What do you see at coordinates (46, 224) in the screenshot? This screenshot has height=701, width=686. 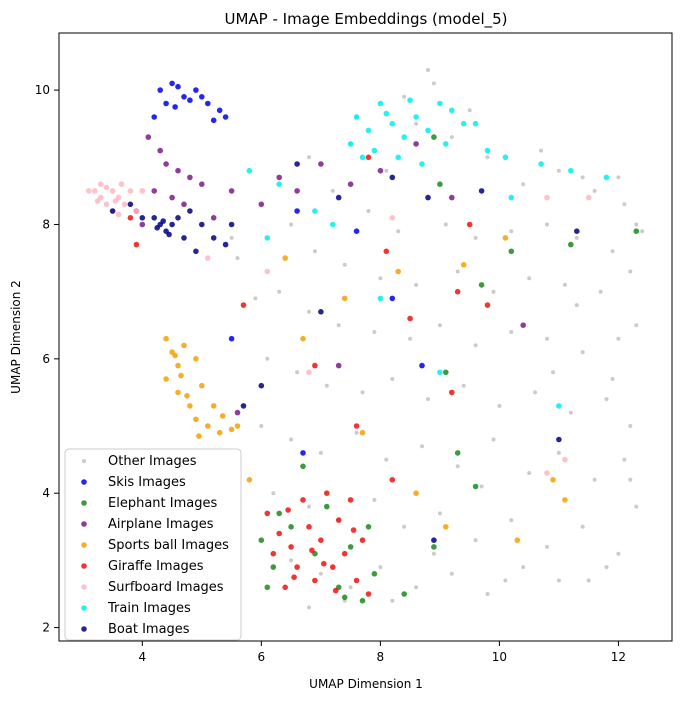 I see `y-tick-label-3: 8` at bounding box center [46, 224].